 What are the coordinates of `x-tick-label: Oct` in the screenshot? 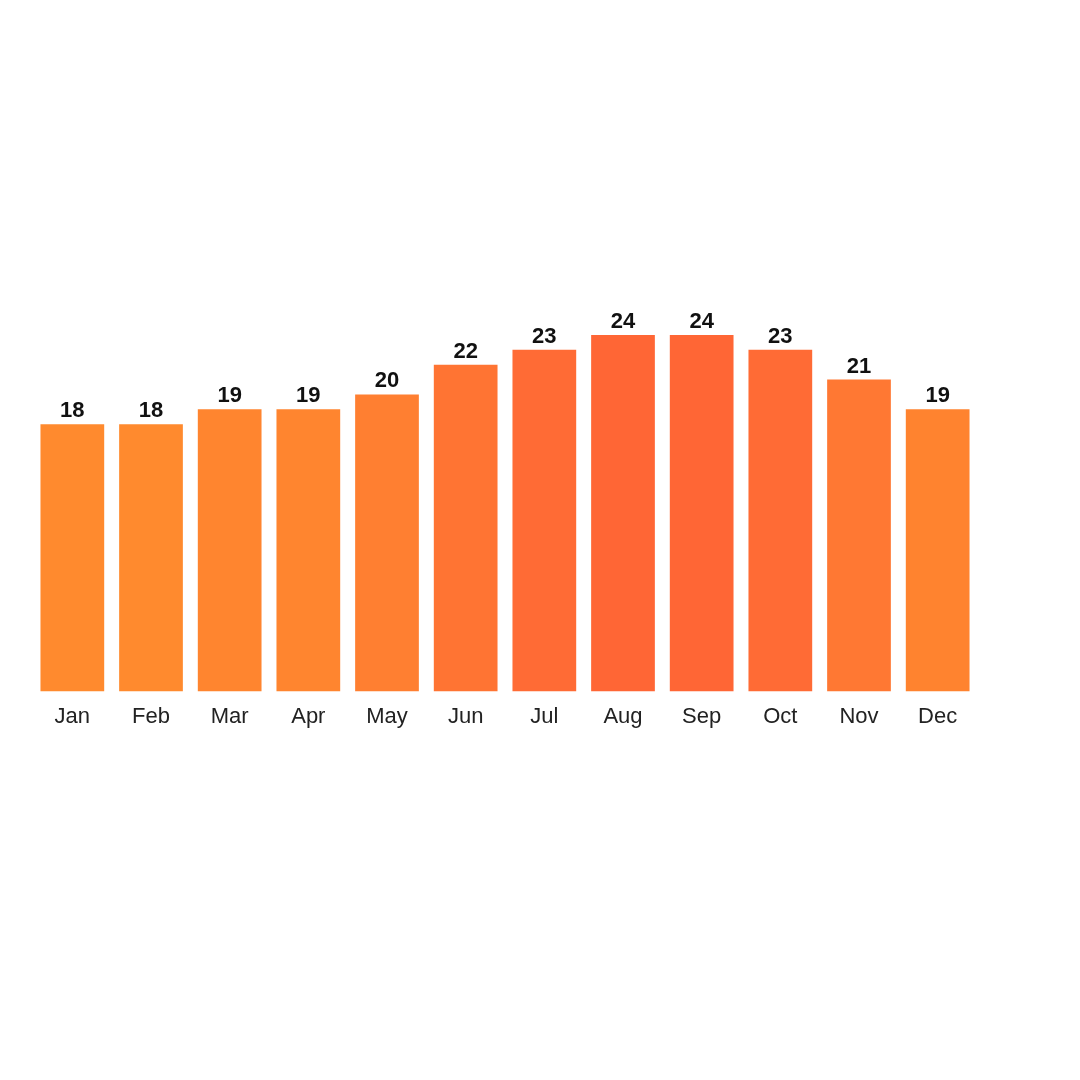 It's located at (780, 715).